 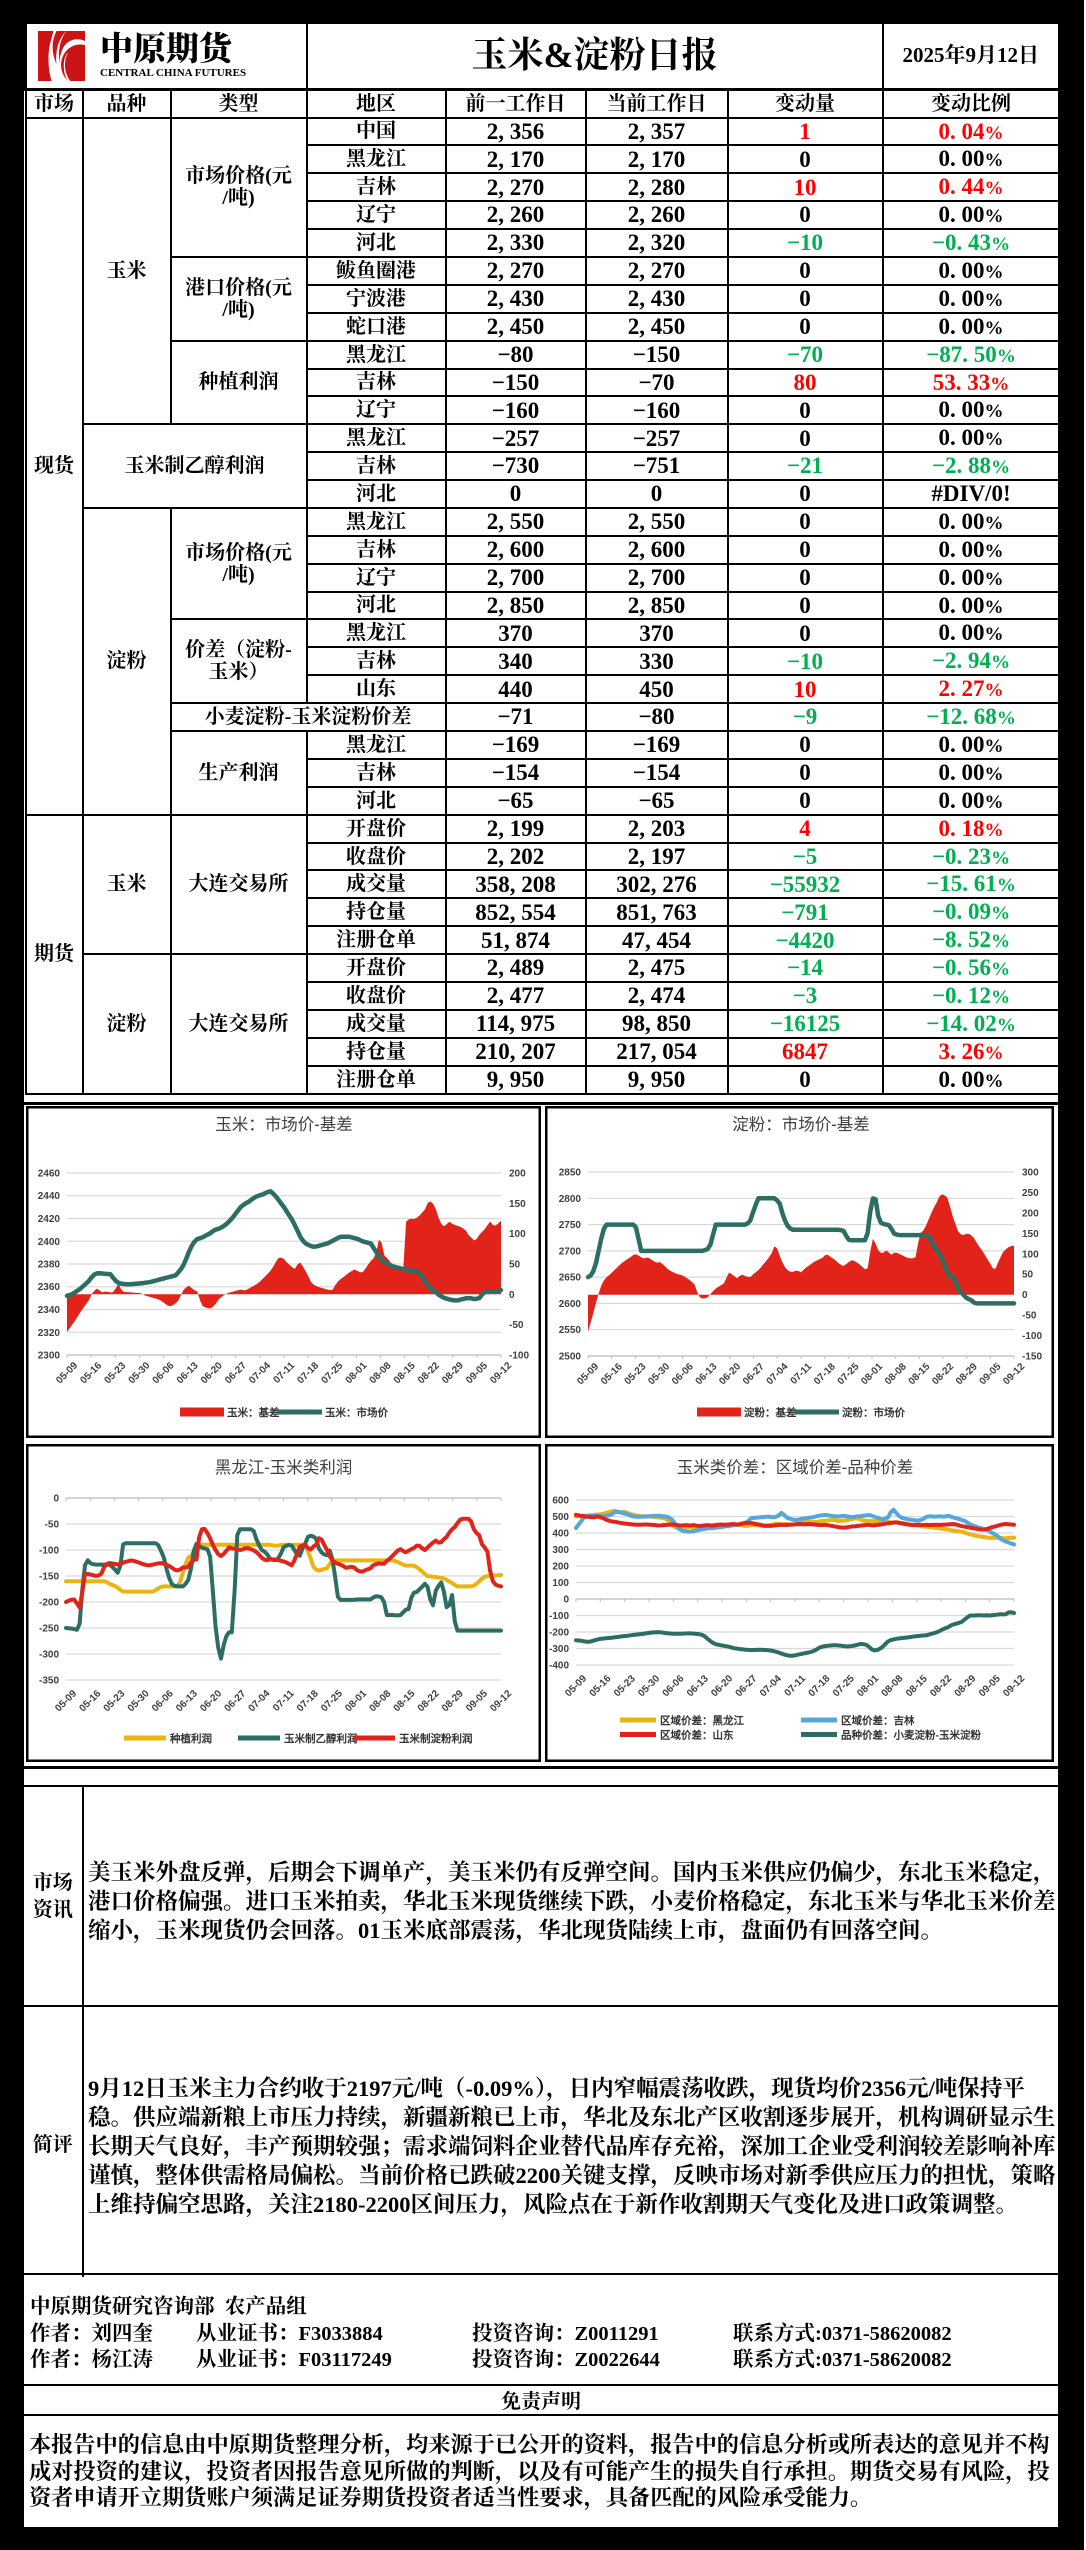 What do you see at coordinates (436, 1738) in the screenshot?
I see `svg-text: 玉米制淀粉利润` at bounding box center [436, 1738].